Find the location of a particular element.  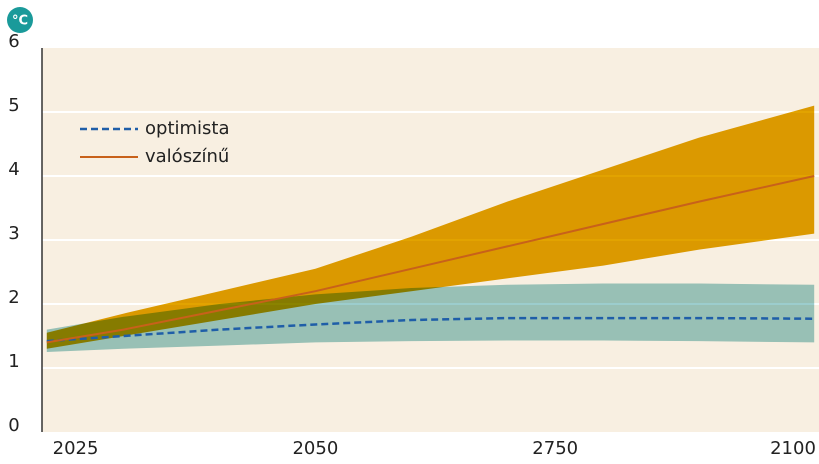

unit-badge is located at coordinates (20, 20).